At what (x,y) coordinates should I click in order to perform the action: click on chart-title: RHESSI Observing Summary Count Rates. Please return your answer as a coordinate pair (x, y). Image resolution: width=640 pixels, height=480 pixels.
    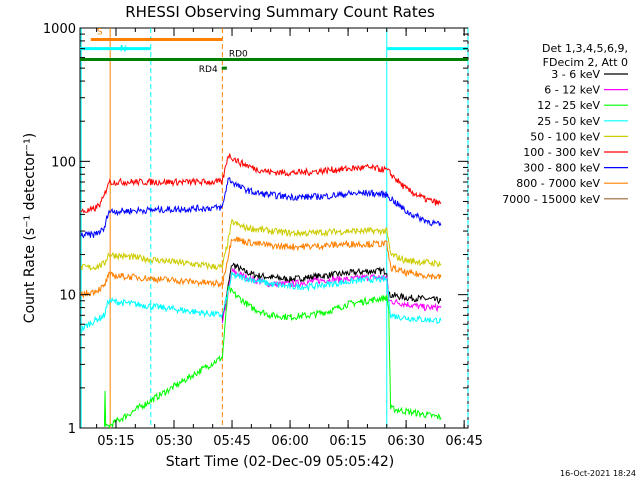
    Looking at the image, I should click on (280, 12).